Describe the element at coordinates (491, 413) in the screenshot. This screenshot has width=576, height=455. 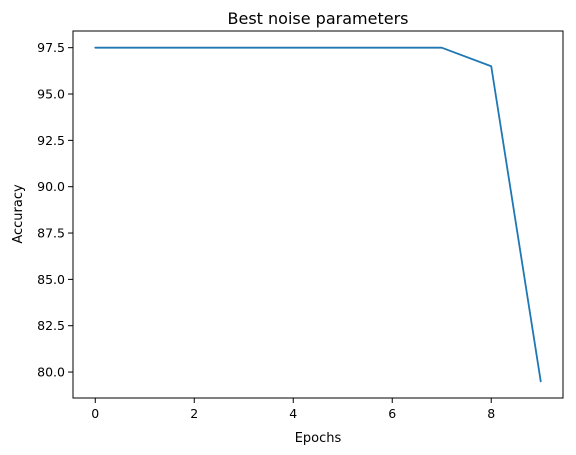
I see `x-tick-label: 8` at that location.